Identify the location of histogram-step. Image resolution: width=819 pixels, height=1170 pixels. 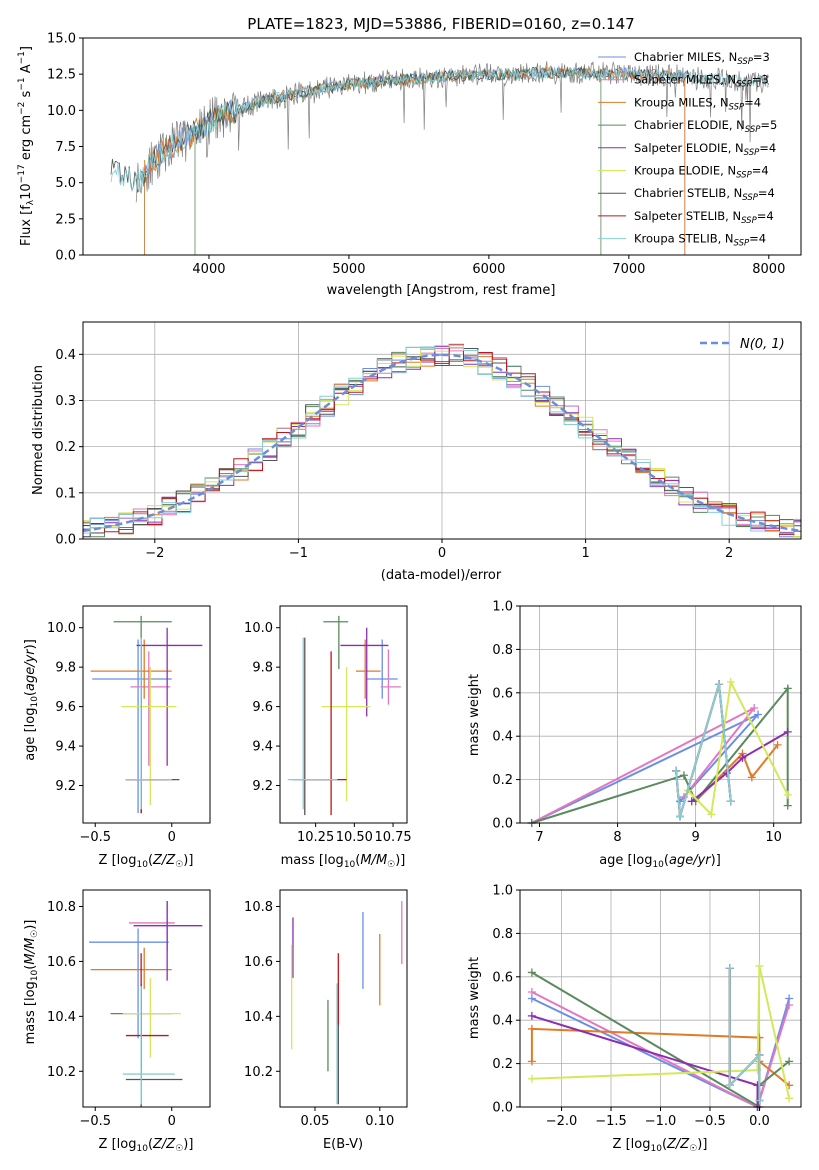
(442, 443).